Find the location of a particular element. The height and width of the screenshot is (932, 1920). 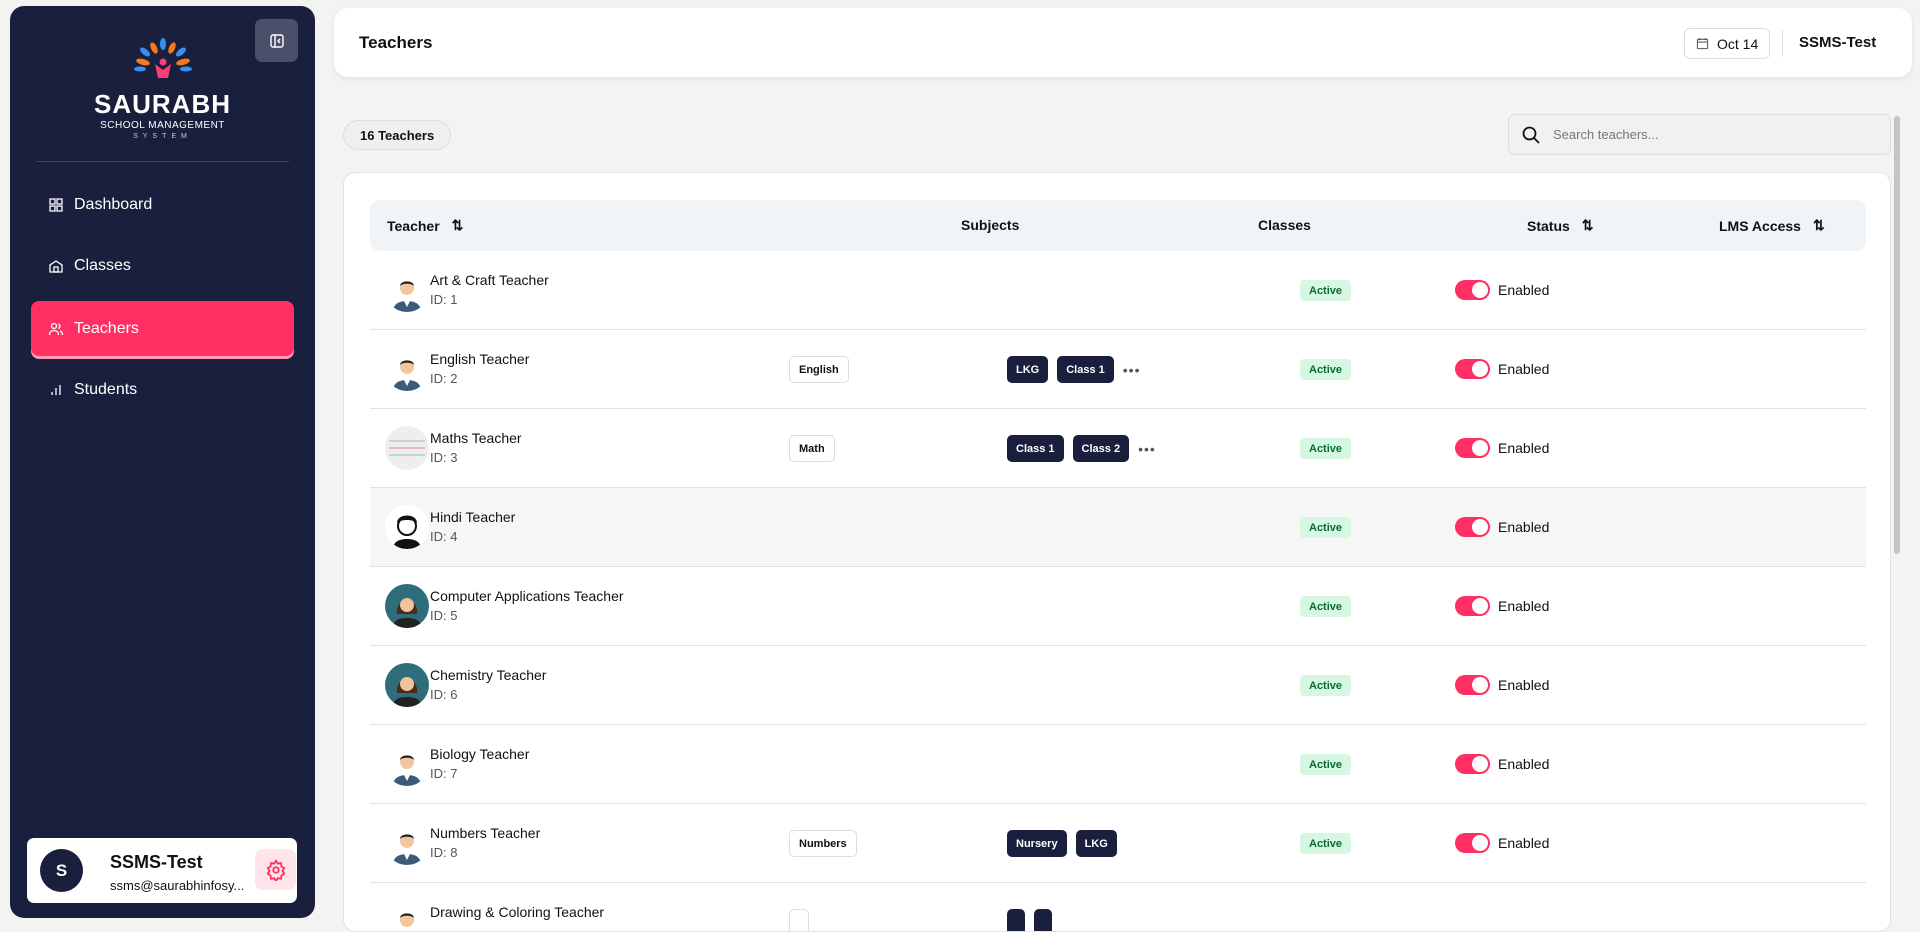

sidebar-divider is located at coordinates (162, 161).